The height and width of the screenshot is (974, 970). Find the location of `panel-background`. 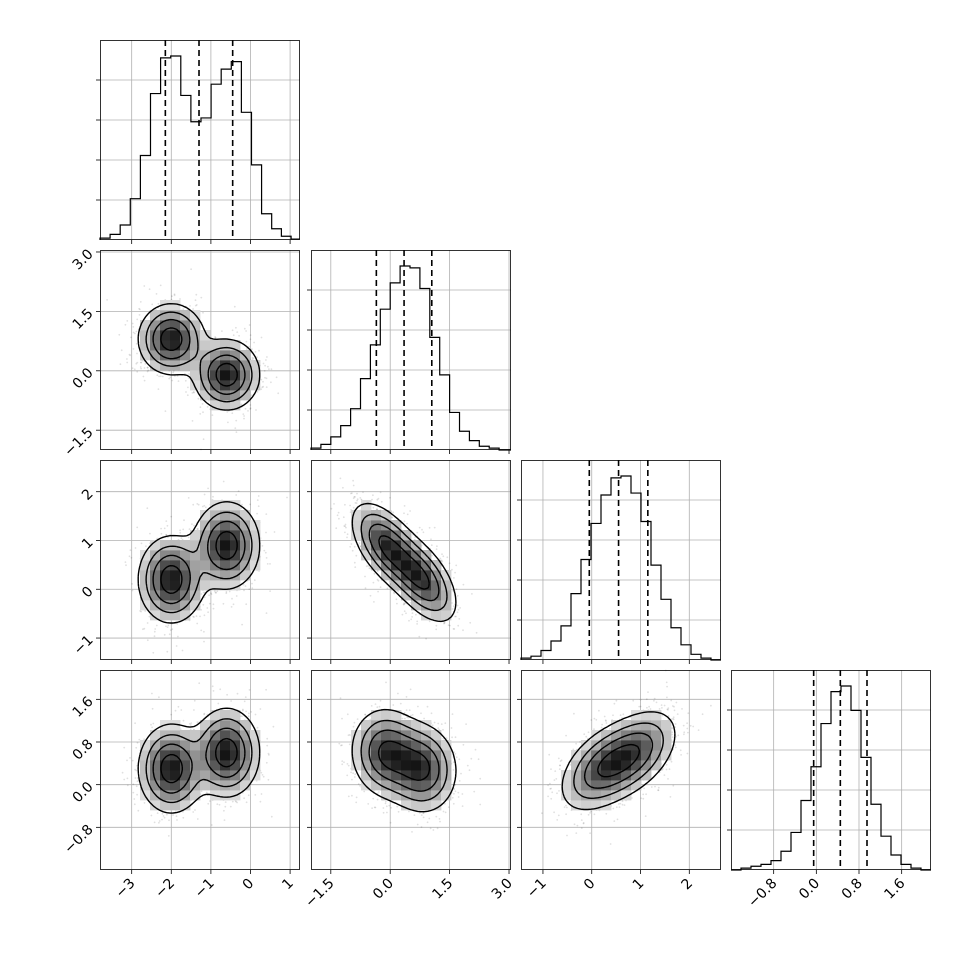

panel-background is located at coordinates (411, 350).